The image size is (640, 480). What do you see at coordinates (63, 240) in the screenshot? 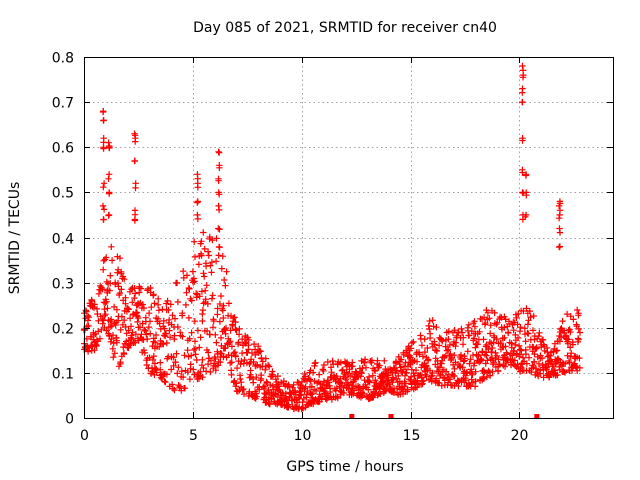
I see `y-tick-label: 0.4` at bounding box center [63, 240].